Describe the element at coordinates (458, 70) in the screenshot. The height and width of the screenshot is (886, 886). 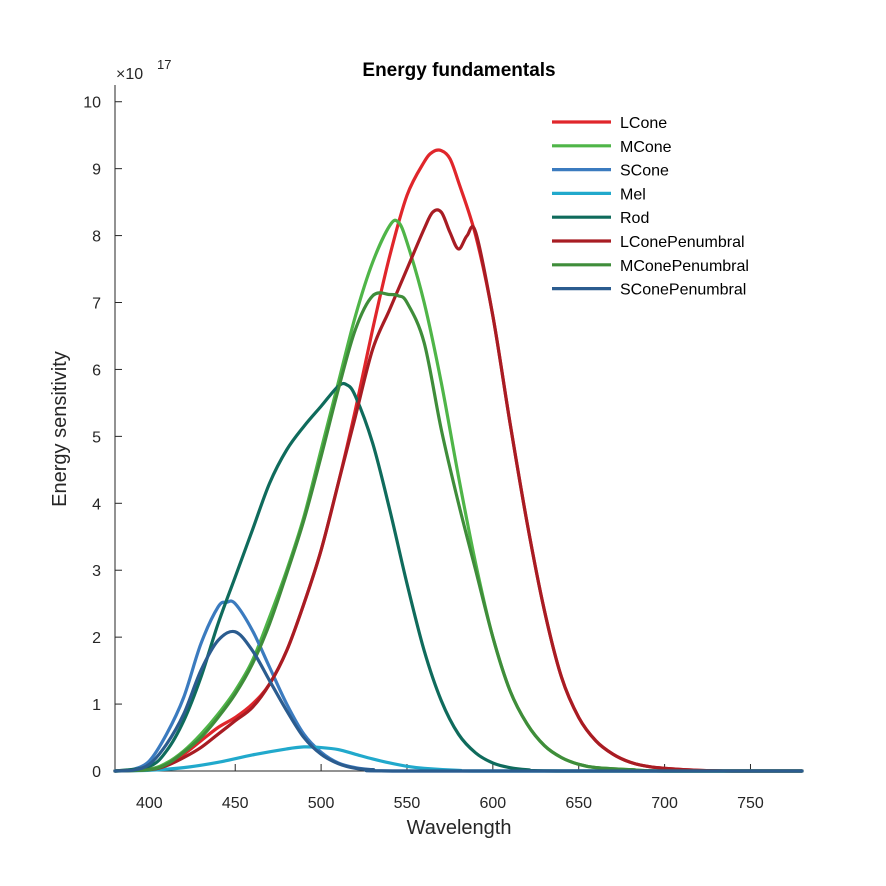
I see `chart-title: Energy fundamentals` at that location.